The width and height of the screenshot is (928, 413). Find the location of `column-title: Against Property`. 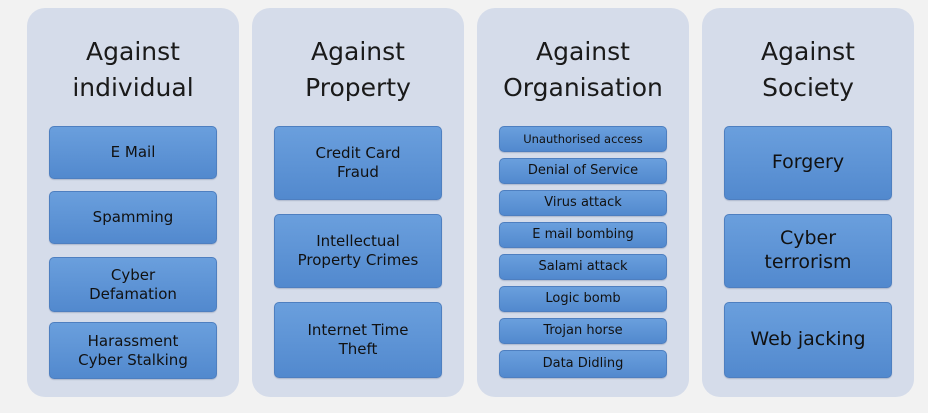

column-title: Against Property is located at coordinates (358, 69).